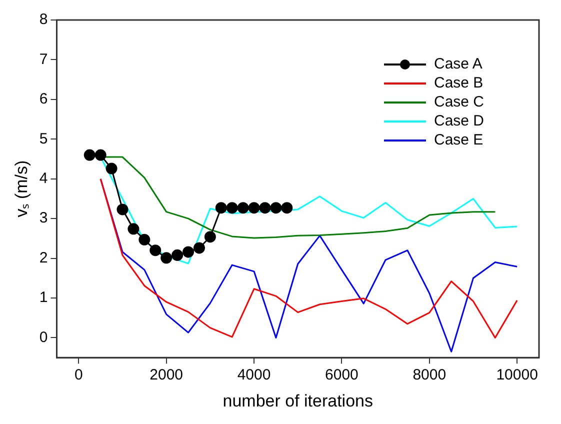 The height and width of the screenshot is (424, 561). What do you see at coordinates (43, 337) in the screenshot?
I see `y-tick-label: 0` at bounding box center [43, 337].